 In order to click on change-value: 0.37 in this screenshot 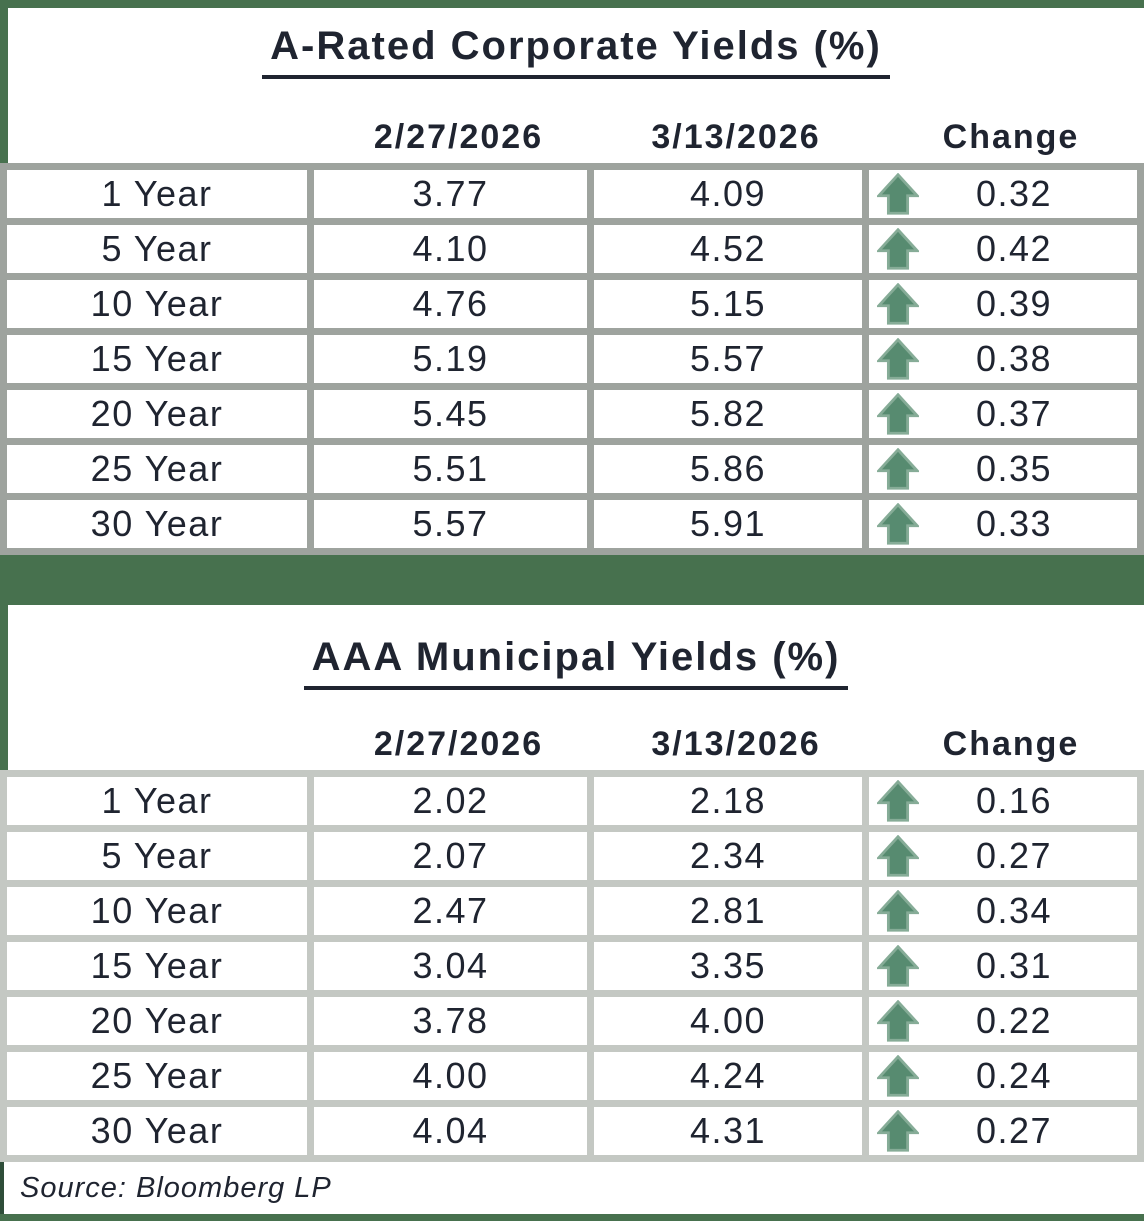, I will do `click(1014, 413)`.